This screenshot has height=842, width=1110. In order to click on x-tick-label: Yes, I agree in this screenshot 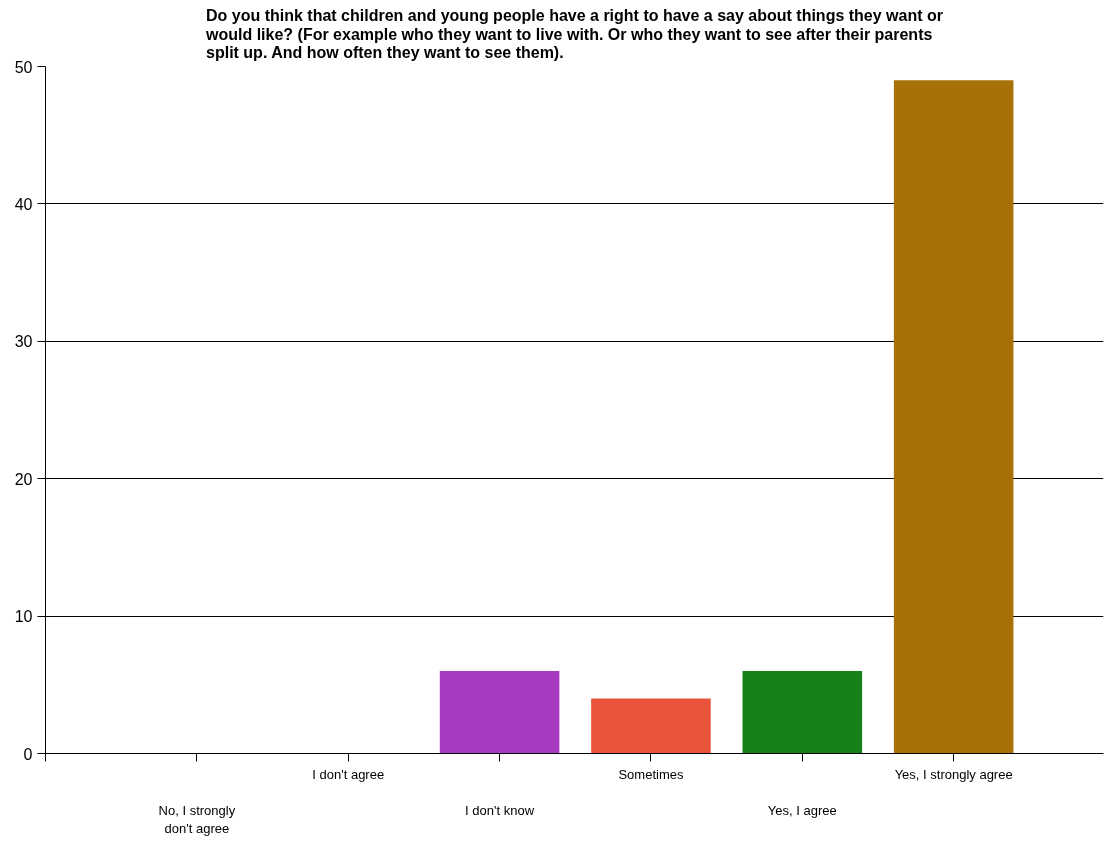, I will do `click(802, 810)`.